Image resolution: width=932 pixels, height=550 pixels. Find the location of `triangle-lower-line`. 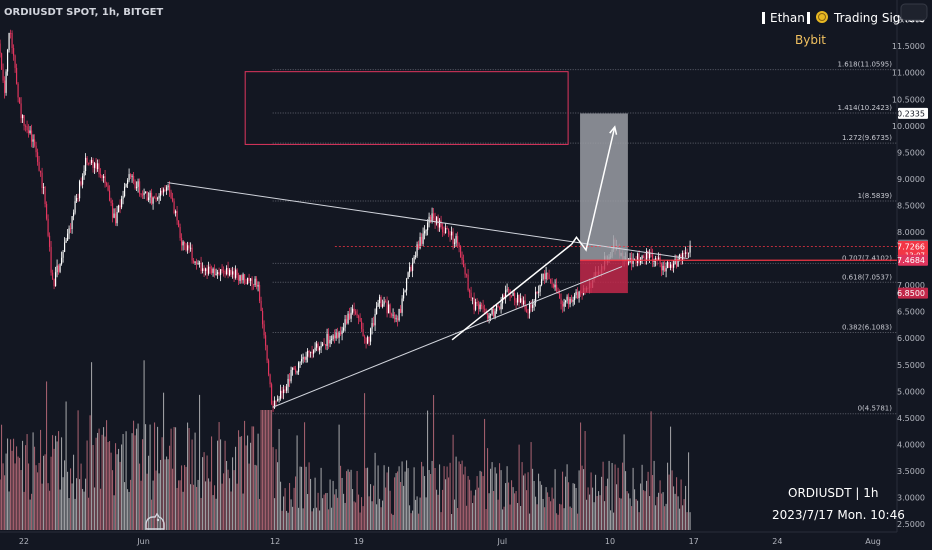

triangle-lower-line is located at coordinates (447, 337).